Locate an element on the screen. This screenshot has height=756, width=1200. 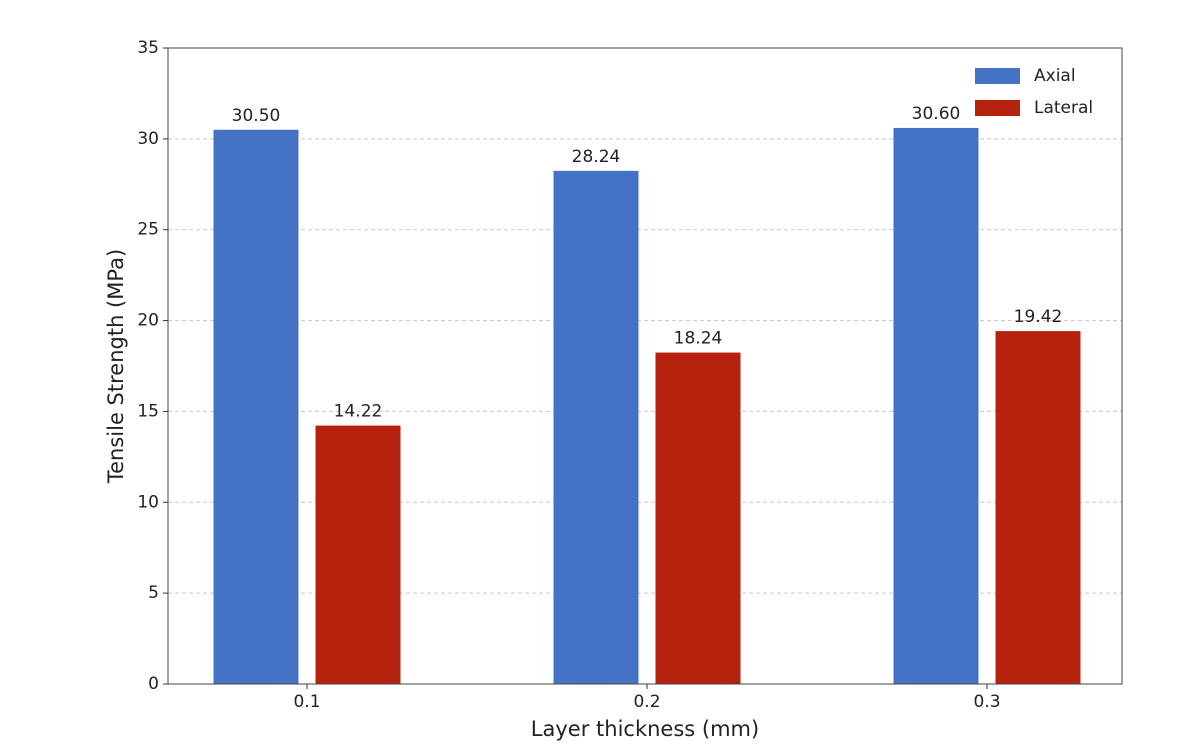
data-label: 19.42 is located at coordinates (1038, 317).